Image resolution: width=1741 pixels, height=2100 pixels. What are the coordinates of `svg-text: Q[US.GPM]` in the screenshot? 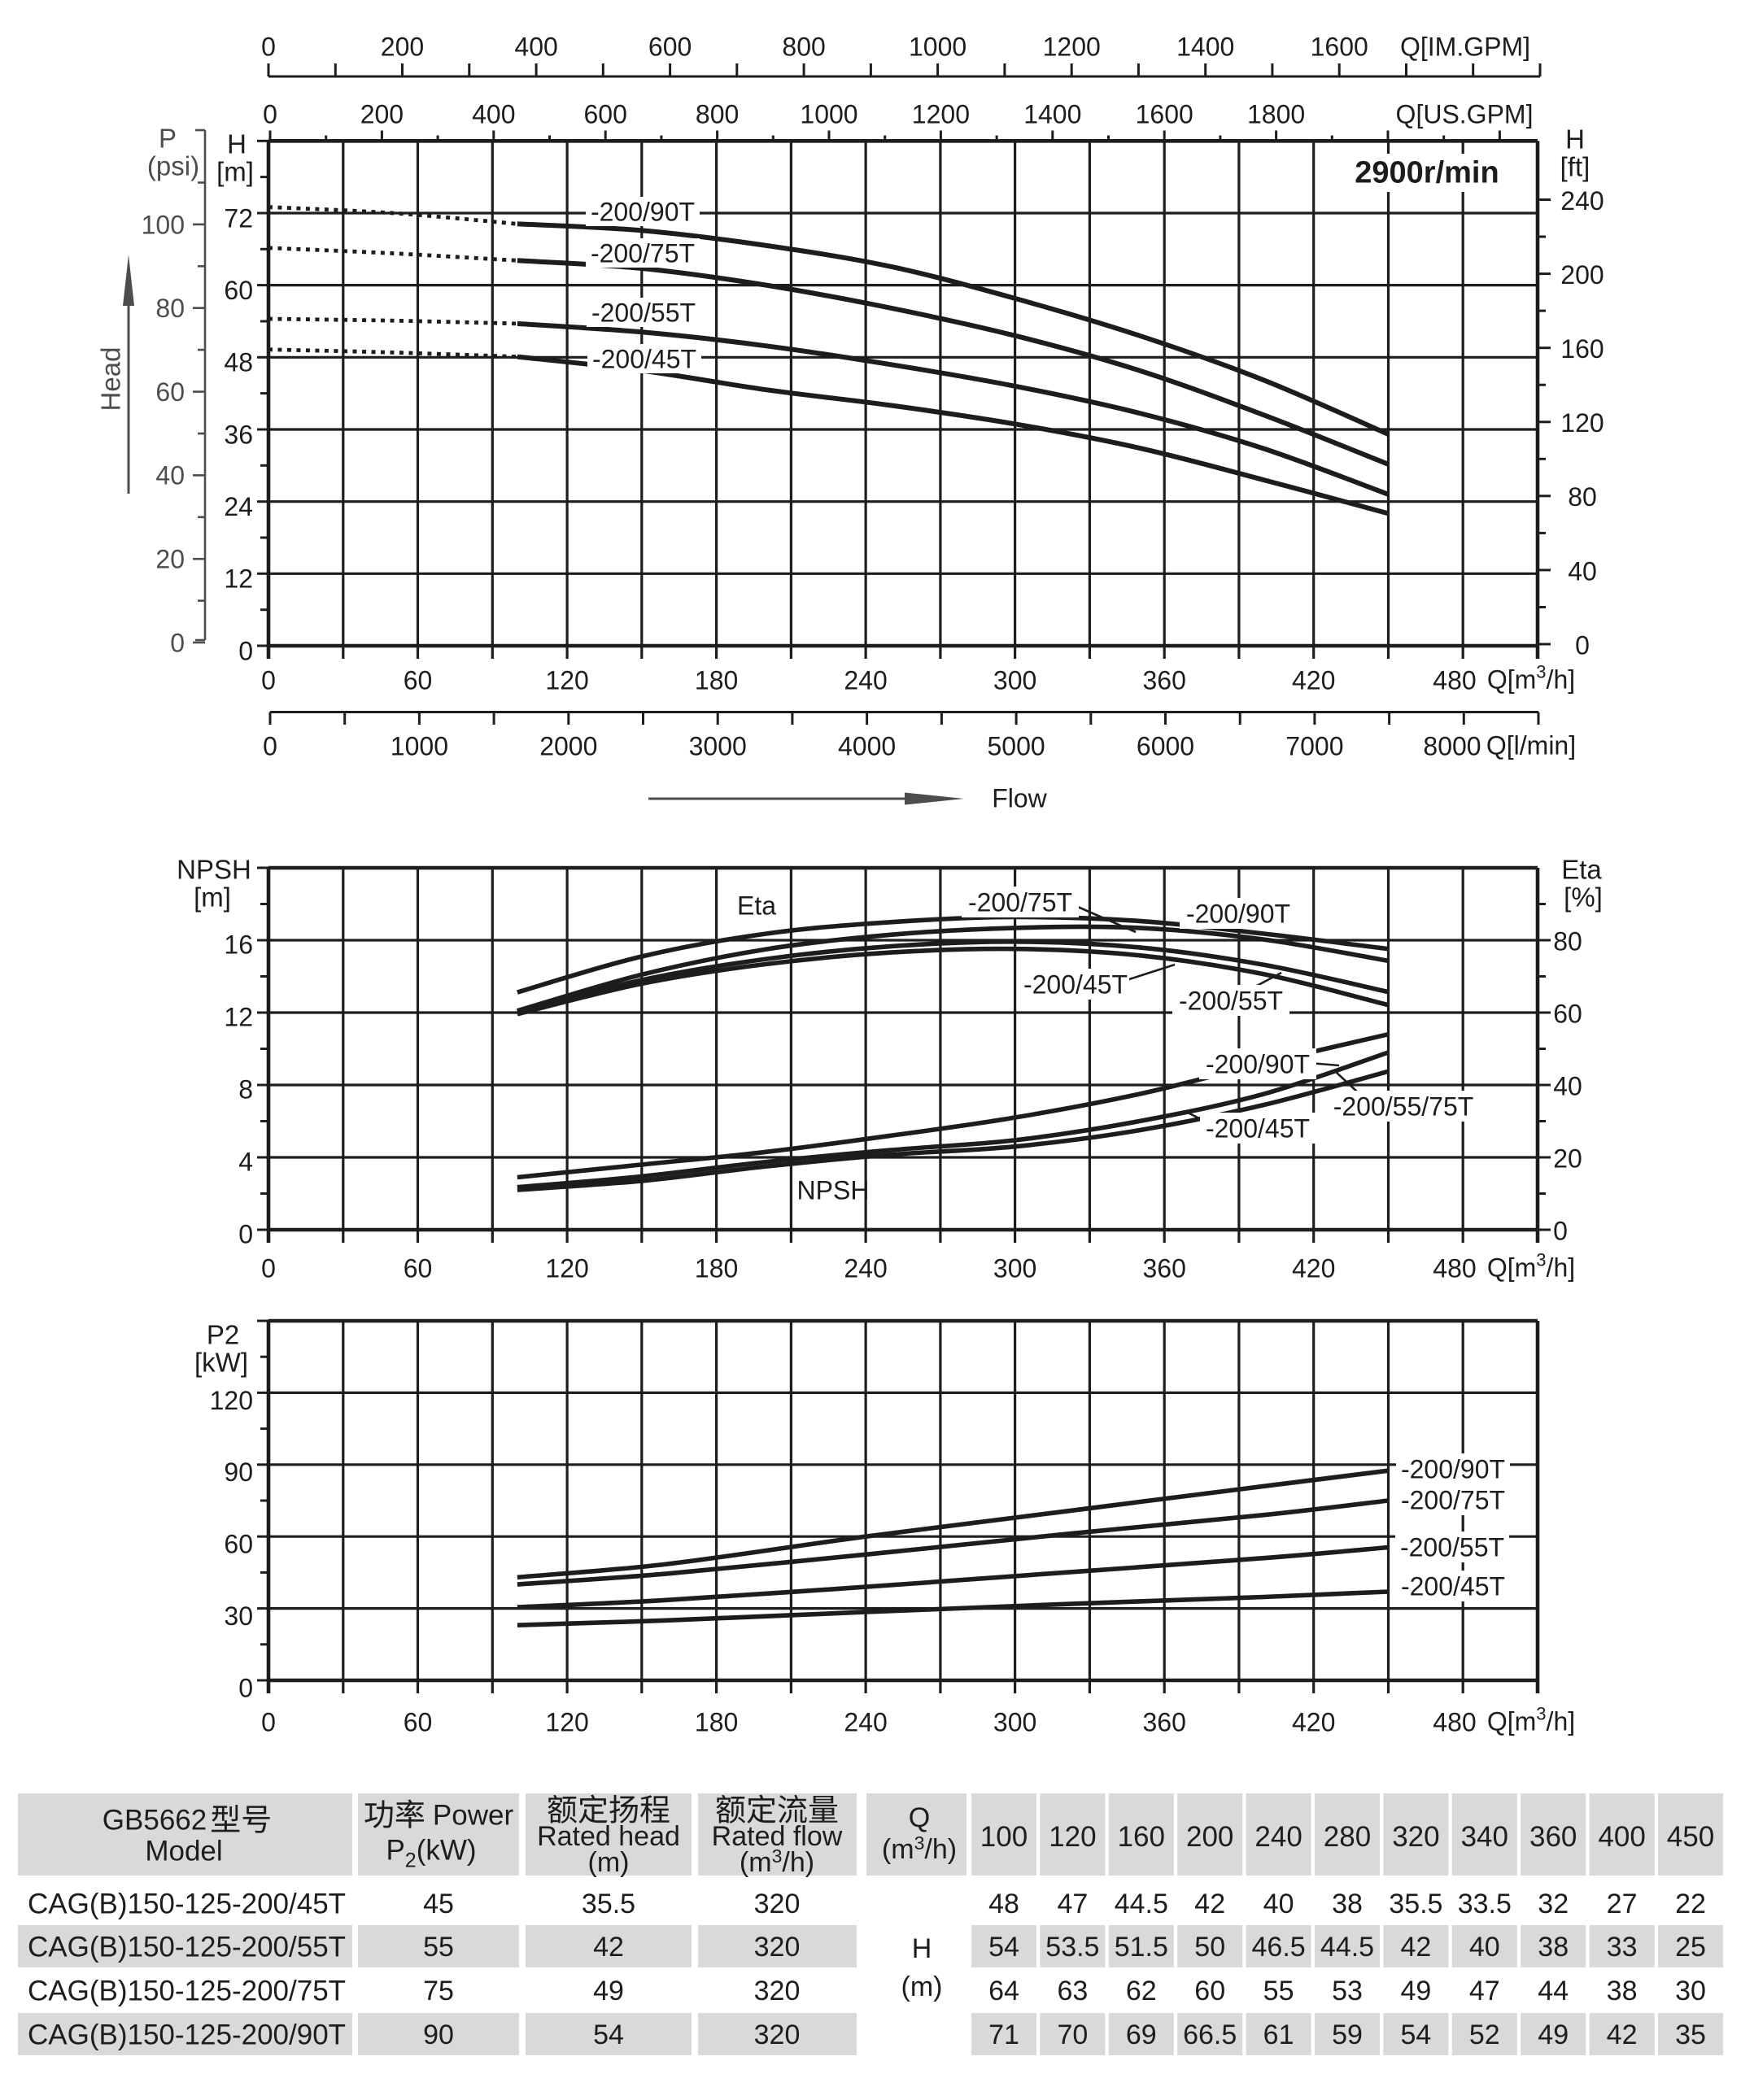 It's located at (1465, 114).